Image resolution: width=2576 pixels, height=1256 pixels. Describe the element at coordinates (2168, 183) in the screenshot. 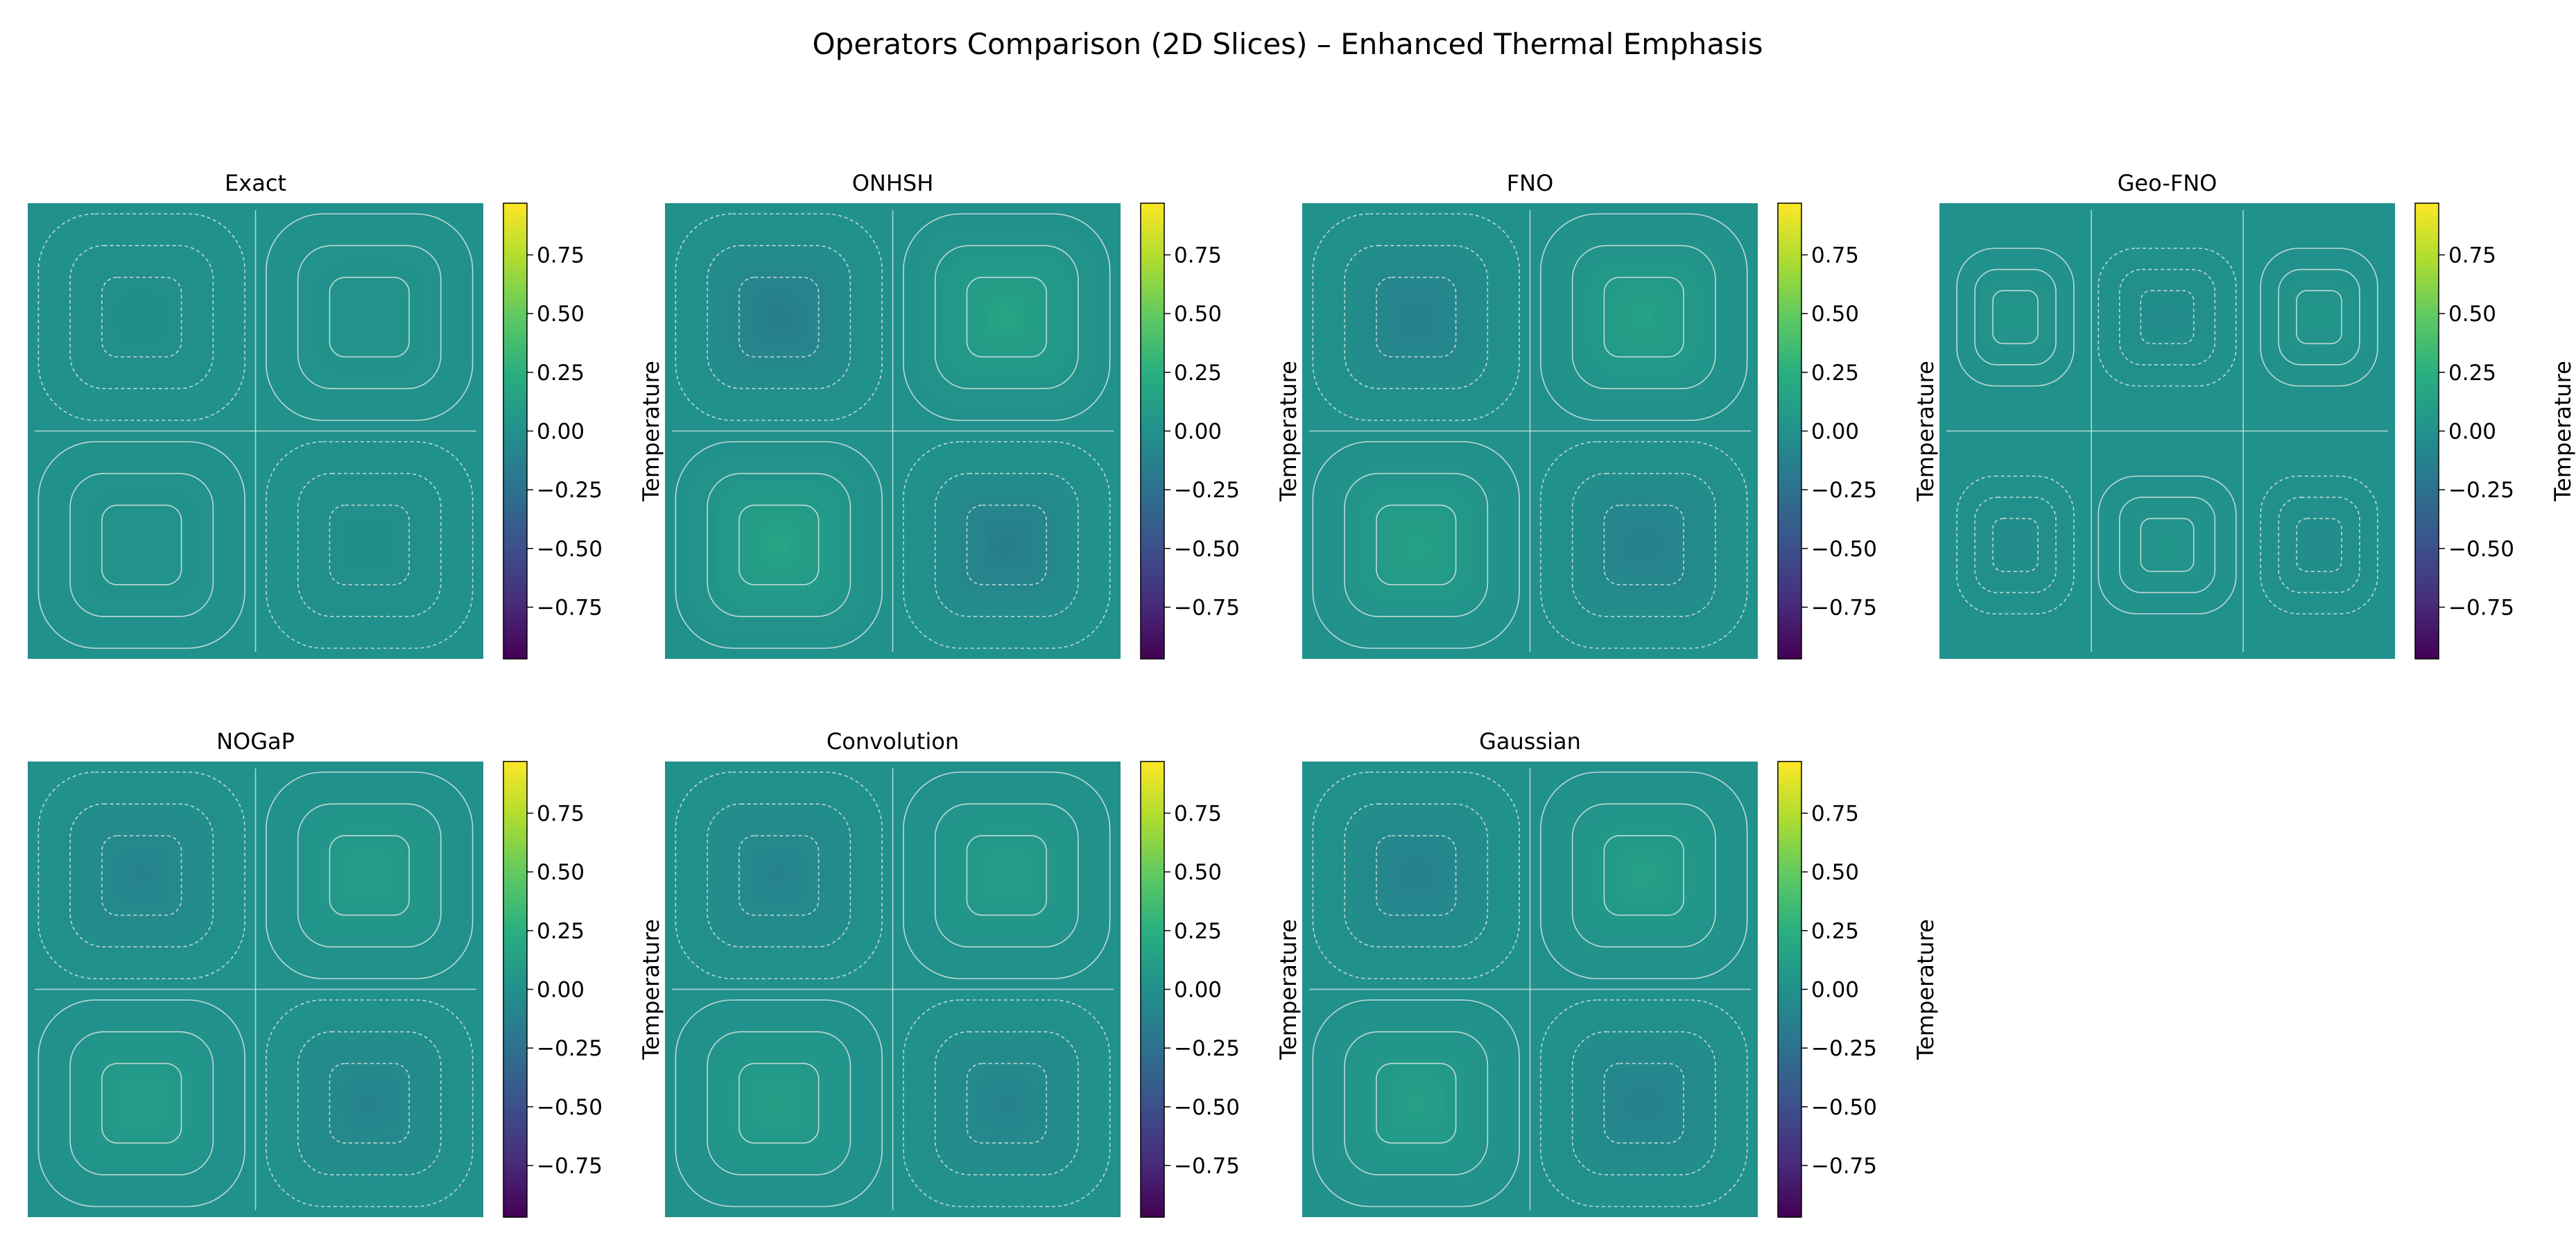

I see `panel-title: Geo-FNO` at that location.